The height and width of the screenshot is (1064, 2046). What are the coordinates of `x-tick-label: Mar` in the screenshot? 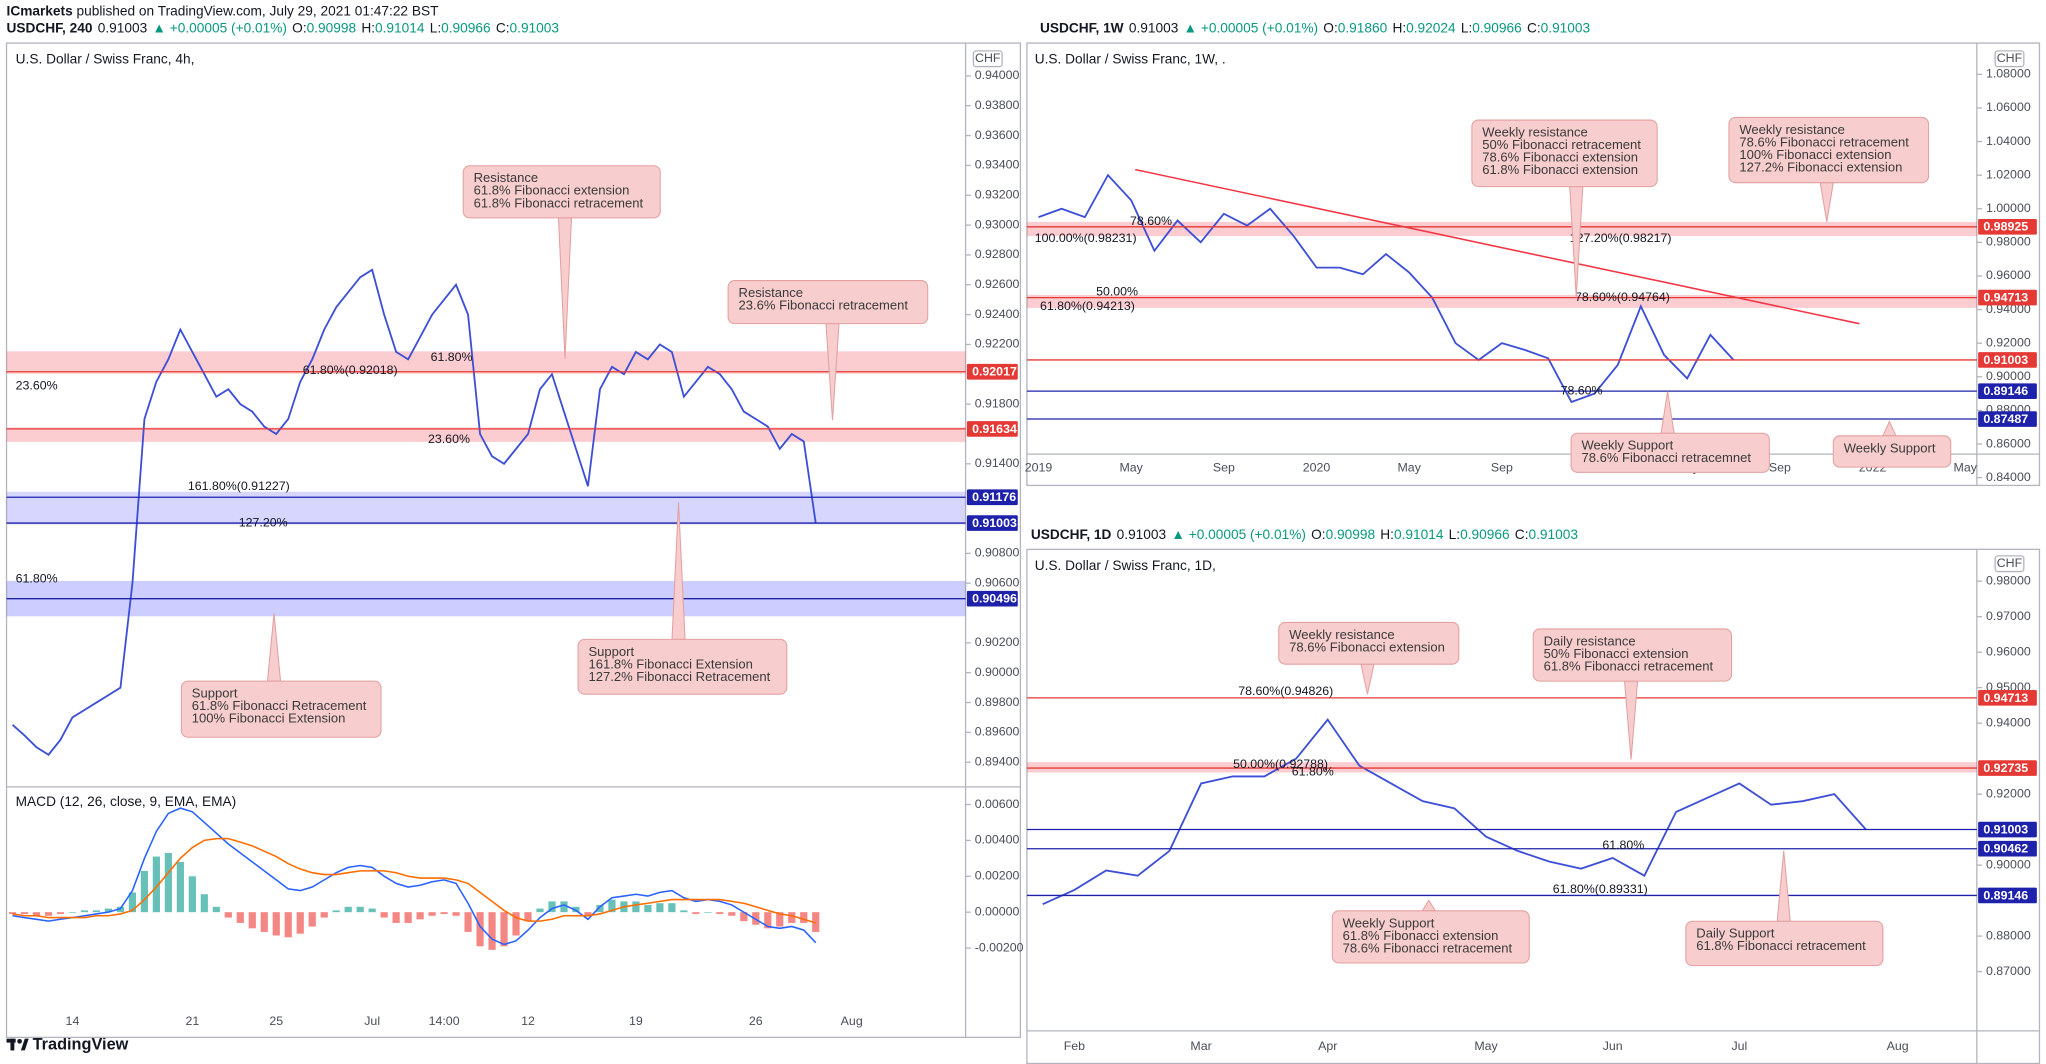 It's located at (1200, 1046).